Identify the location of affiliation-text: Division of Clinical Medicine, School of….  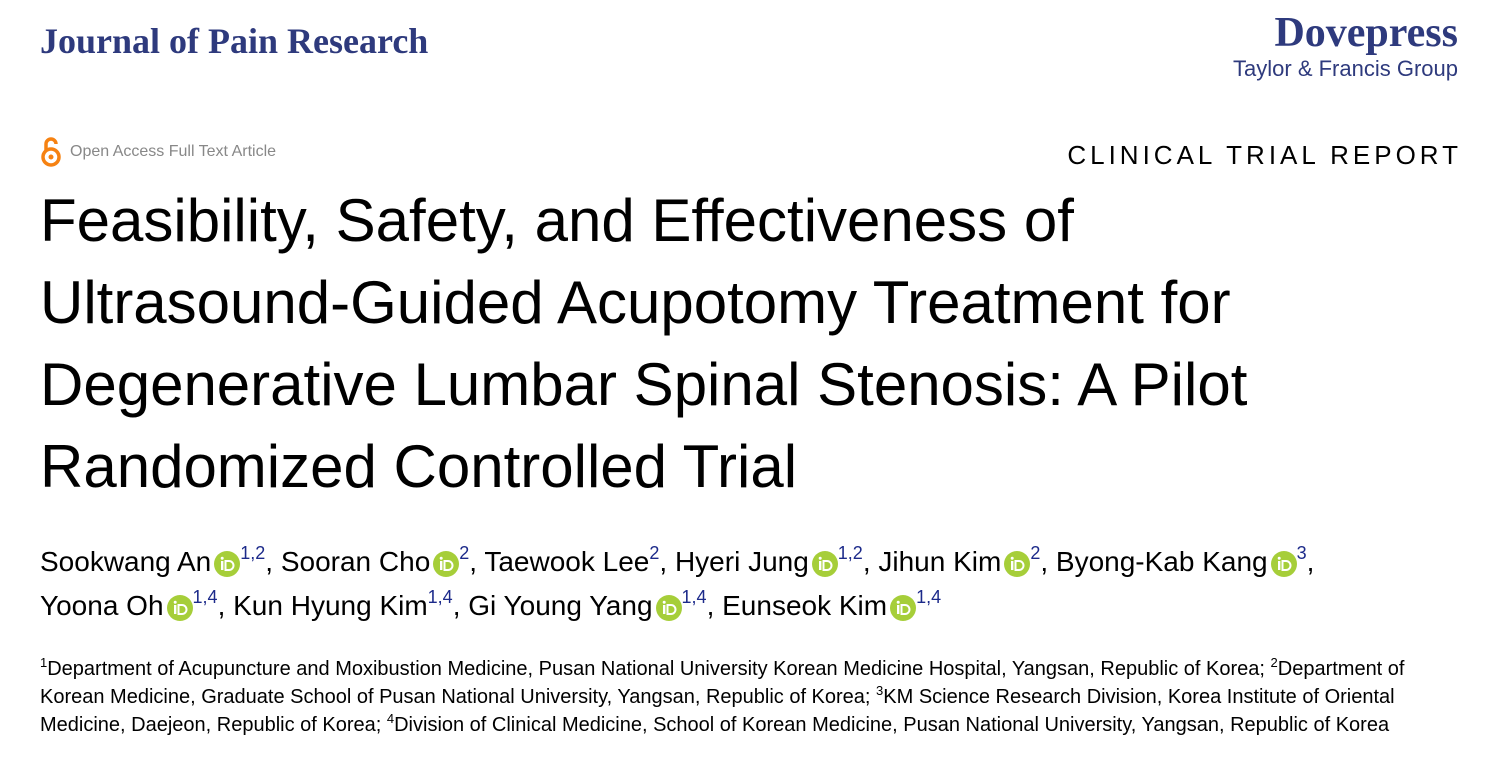
(892, 725).